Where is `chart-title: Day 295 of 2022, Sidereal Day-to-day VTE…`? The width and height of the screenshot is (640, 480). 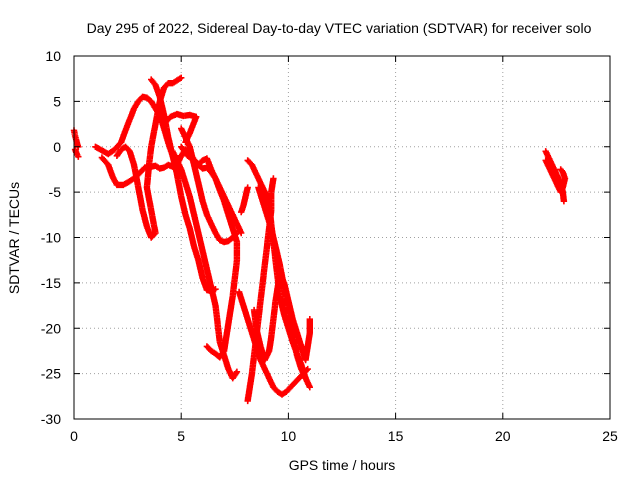
chart-title: Day 295 of 2022, Sidereal Day-to-day VTE… is located at coordinates (339, 28).